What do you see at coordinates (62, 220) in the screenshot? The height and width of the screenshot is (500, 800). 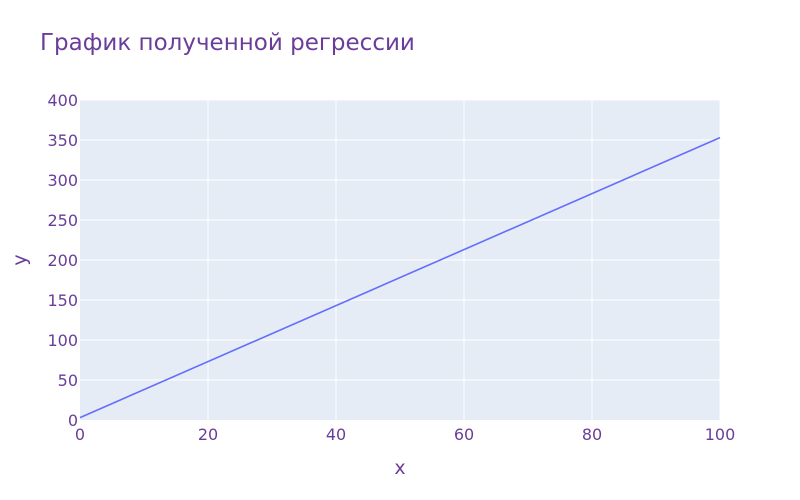 I see `y-tick-label: 250` at bounding box center [62, 220].